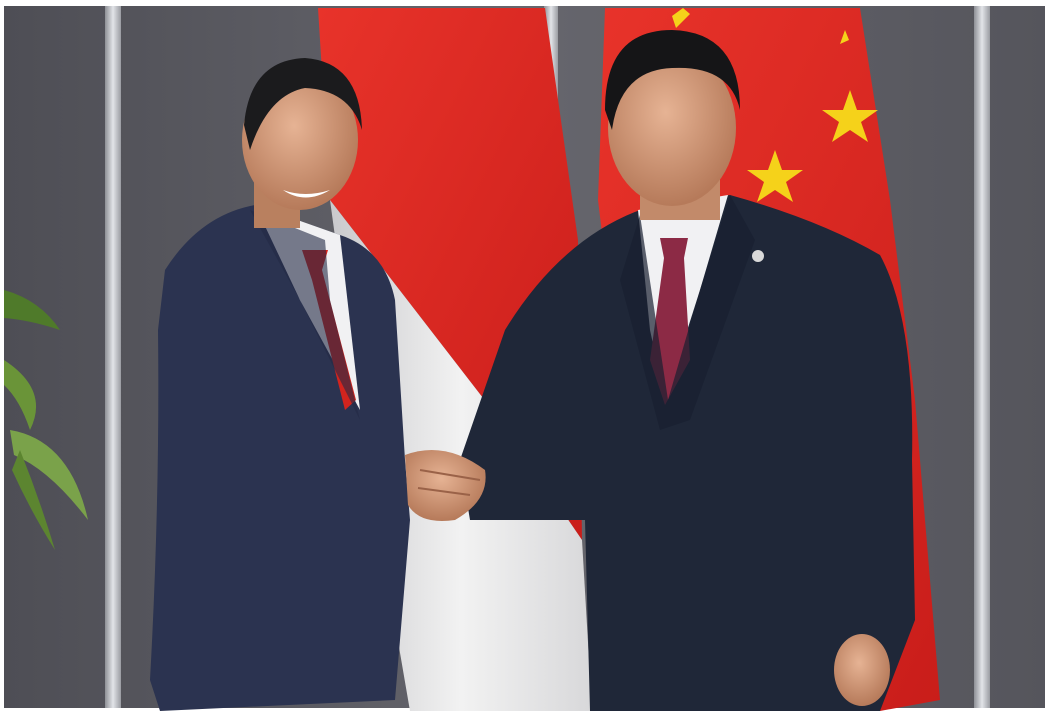 The height and width of the screenshot is (711, 1049). I want to click on handshake, so click(445, 485).